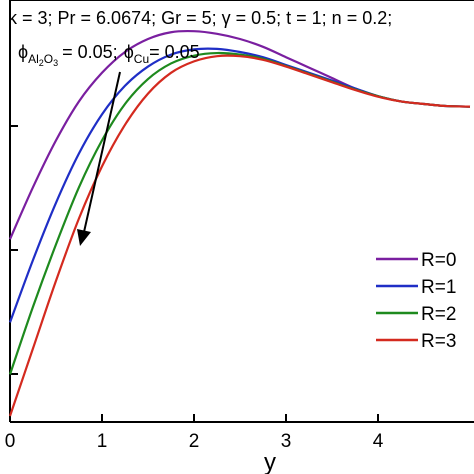 The height and width of the screenshot is (474, 474). What do you see at coordinates (99, 158) in the screenshot?
I see `increasing-r-arrow` at bounding box center [99, 158].